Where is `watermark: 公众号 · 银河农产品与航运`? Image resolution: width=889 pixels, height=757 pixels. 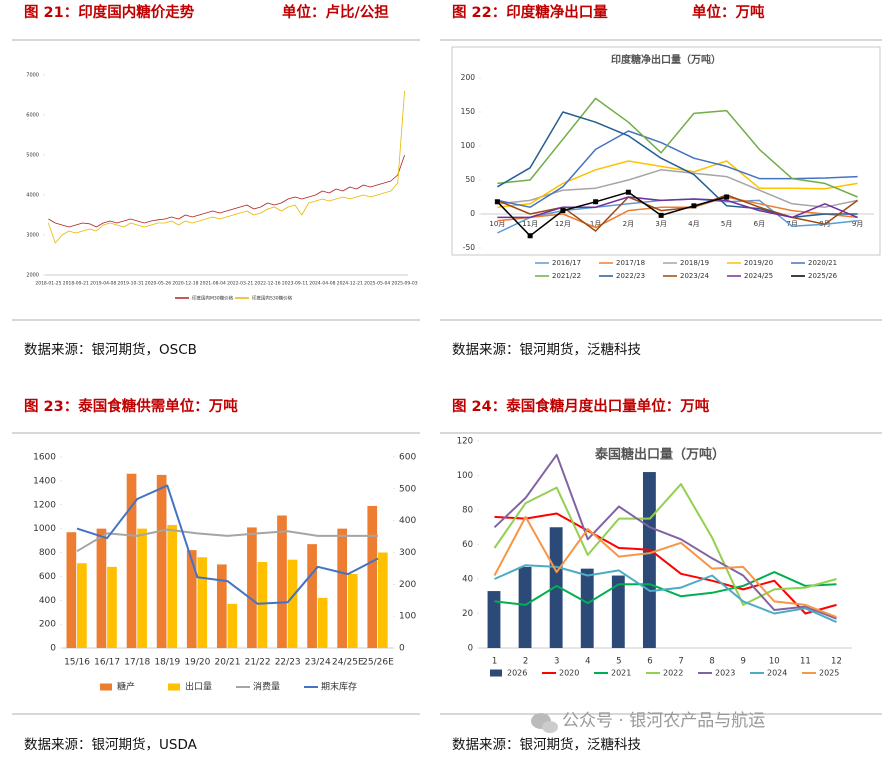
watermark: 公众号 · 银河农产品与航运 is located at coordinates (663, 721).